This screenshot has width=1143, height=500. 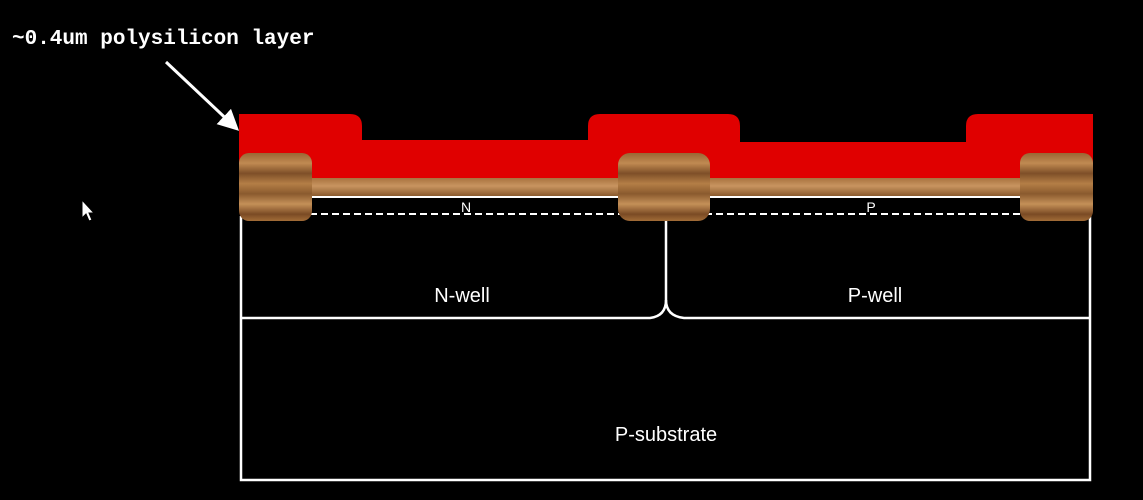 What do you see at coordinates (1056, 187) in the screenshot?
I see `field-oxide-right` at bounding box center [1056, 187].